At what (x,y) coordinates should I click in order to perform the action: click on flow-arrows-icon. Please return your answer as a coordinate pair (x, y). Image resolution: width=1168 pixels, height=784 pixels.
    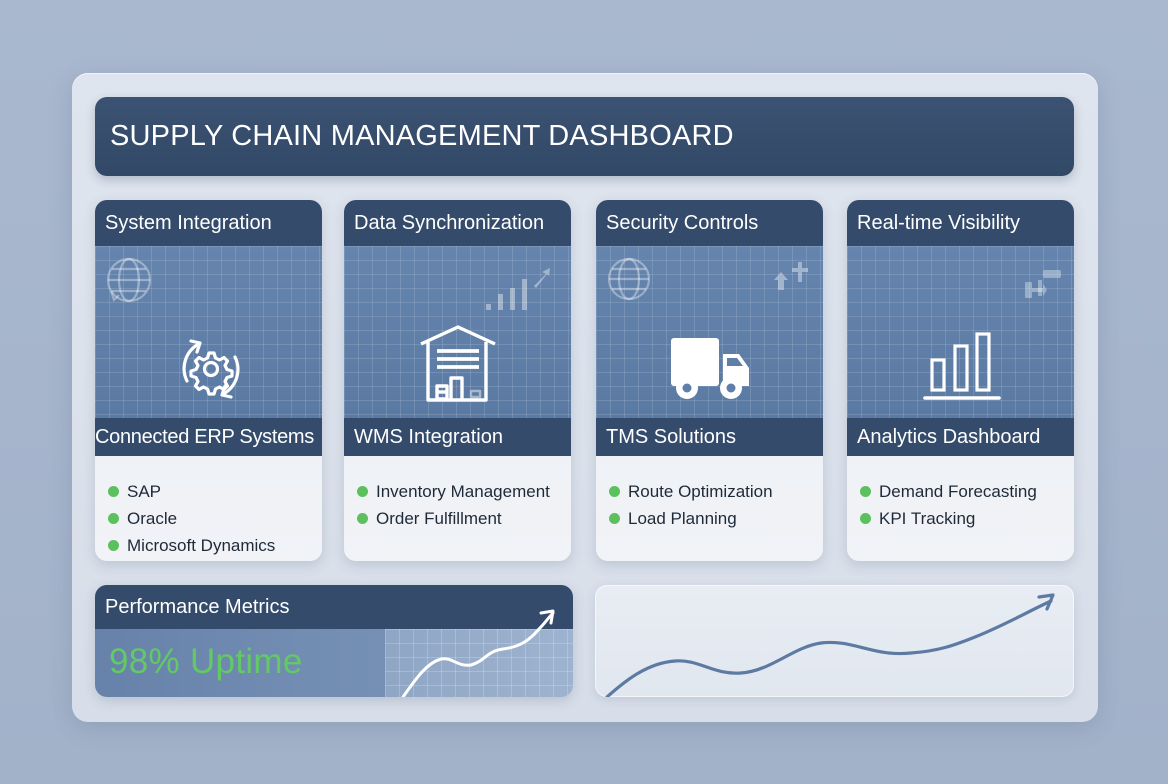
    Looking at the image, I should click on (1043, 284).